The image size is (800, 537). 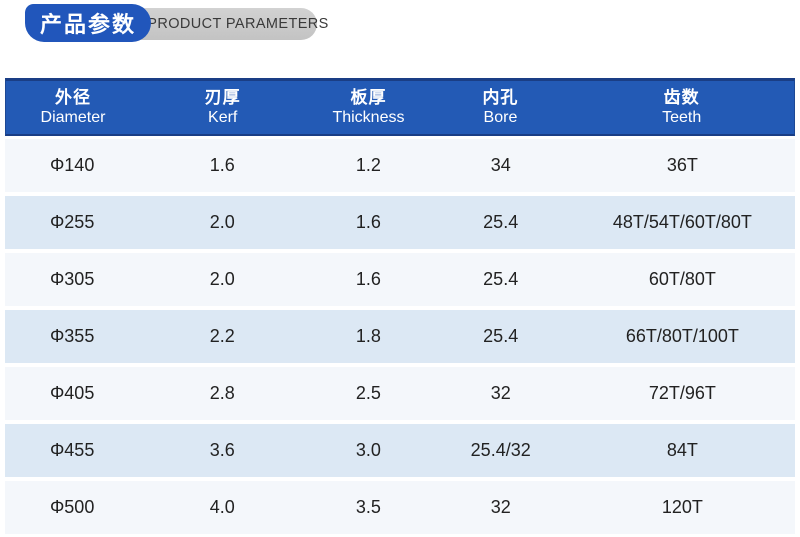 I want to click on title-en-label: PRODUCT PARAMETERS, so click(x=238, y=24).